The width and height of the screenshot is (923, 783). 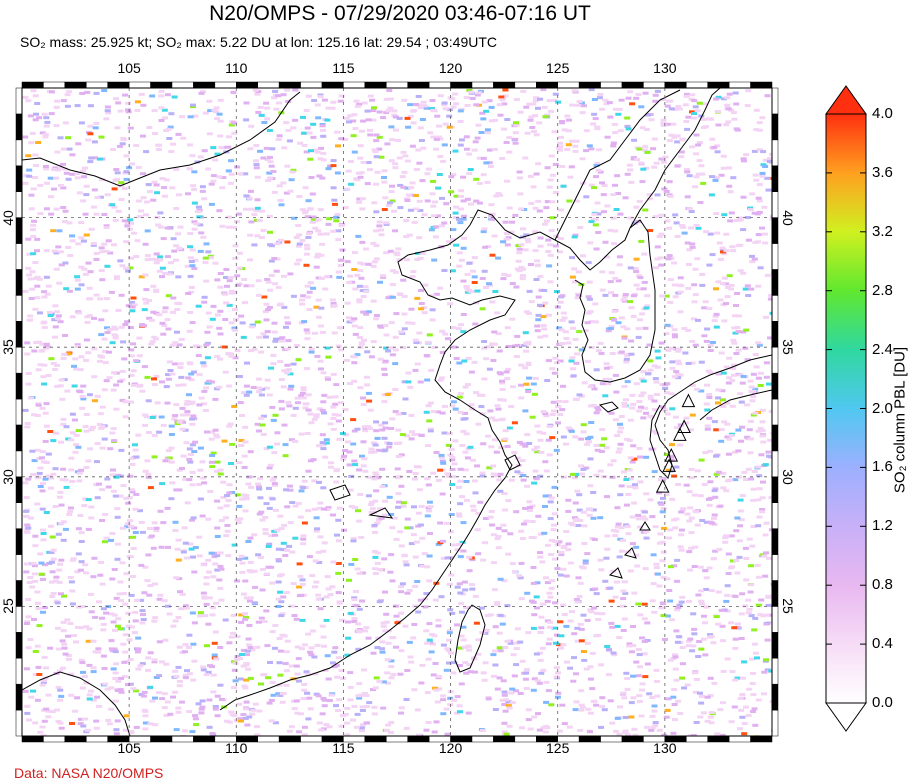 I want to click on lon-tick-bottom-130: 130, so click(x=665, y=748).